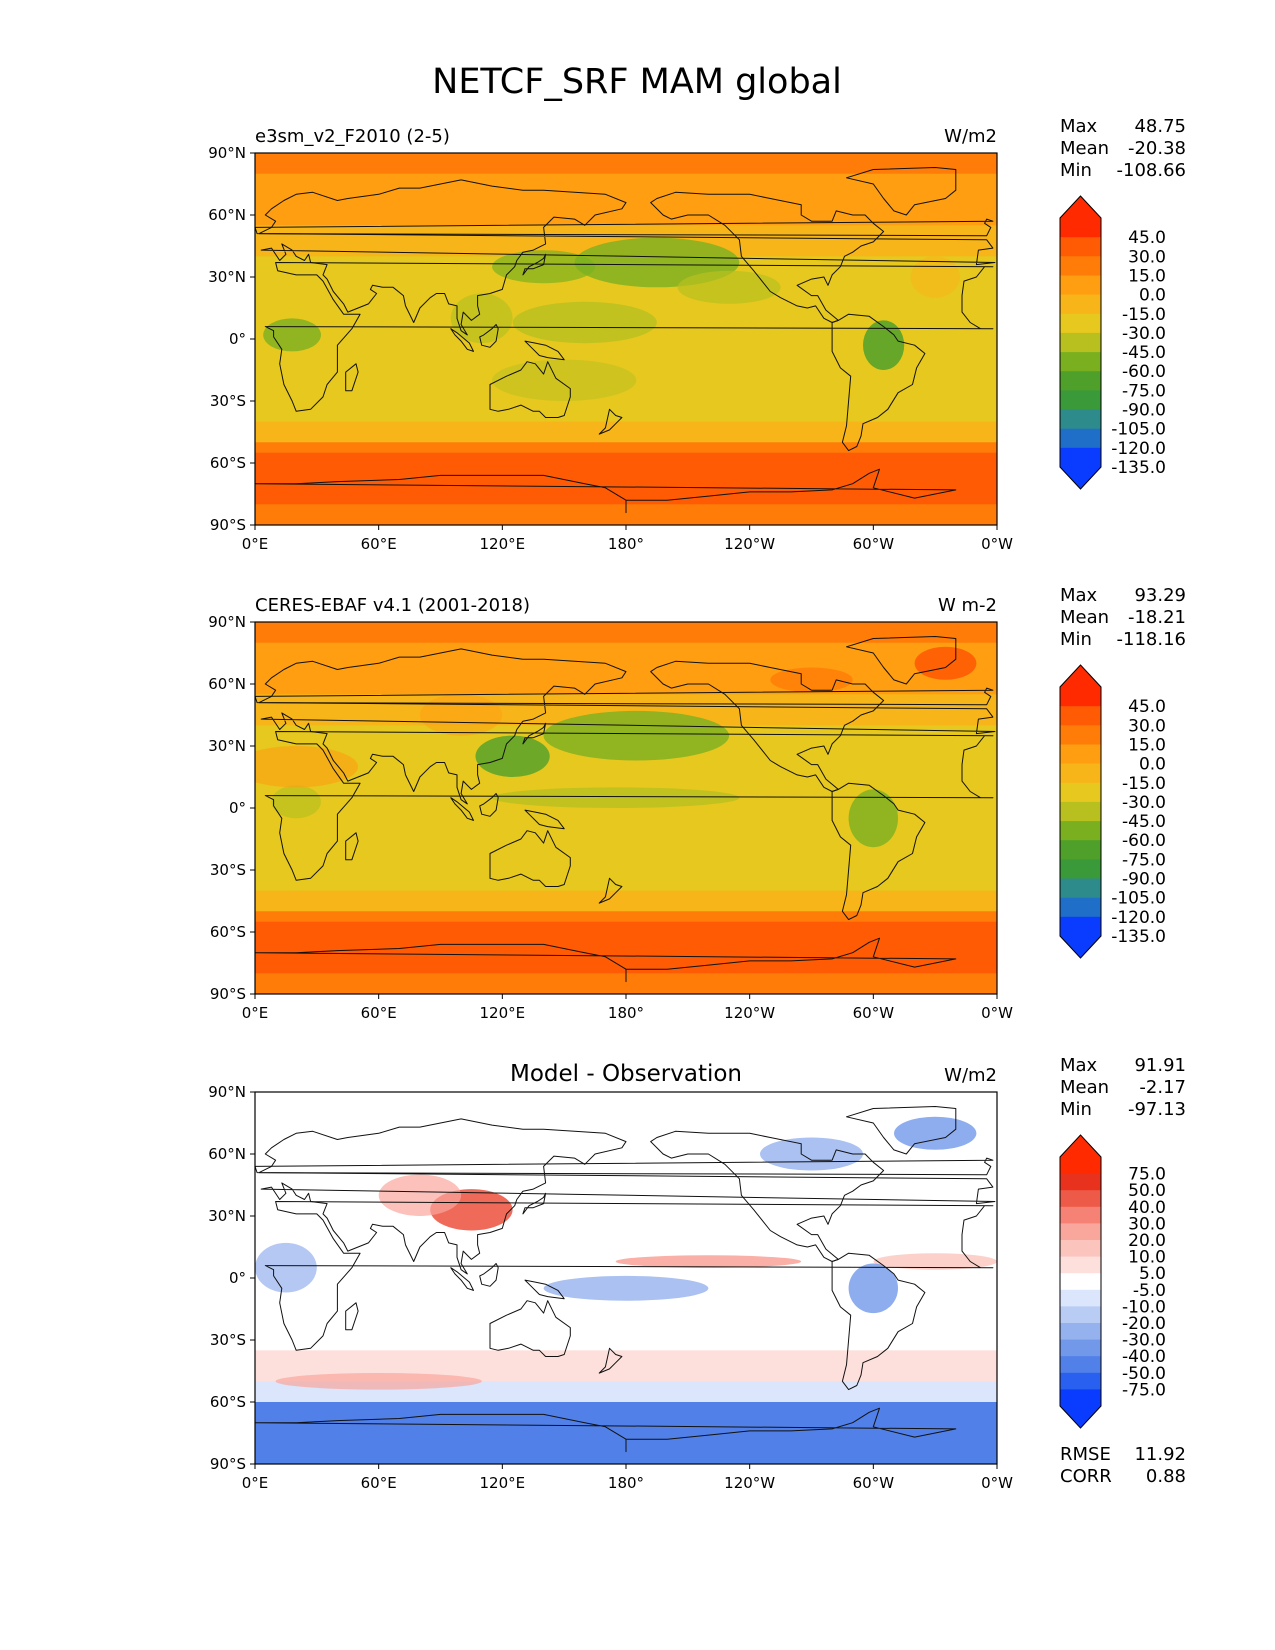 This screenshot has width=1275, height=1650. I want to click on stat-rmse-label: RMSE, so click(1085, 1454).